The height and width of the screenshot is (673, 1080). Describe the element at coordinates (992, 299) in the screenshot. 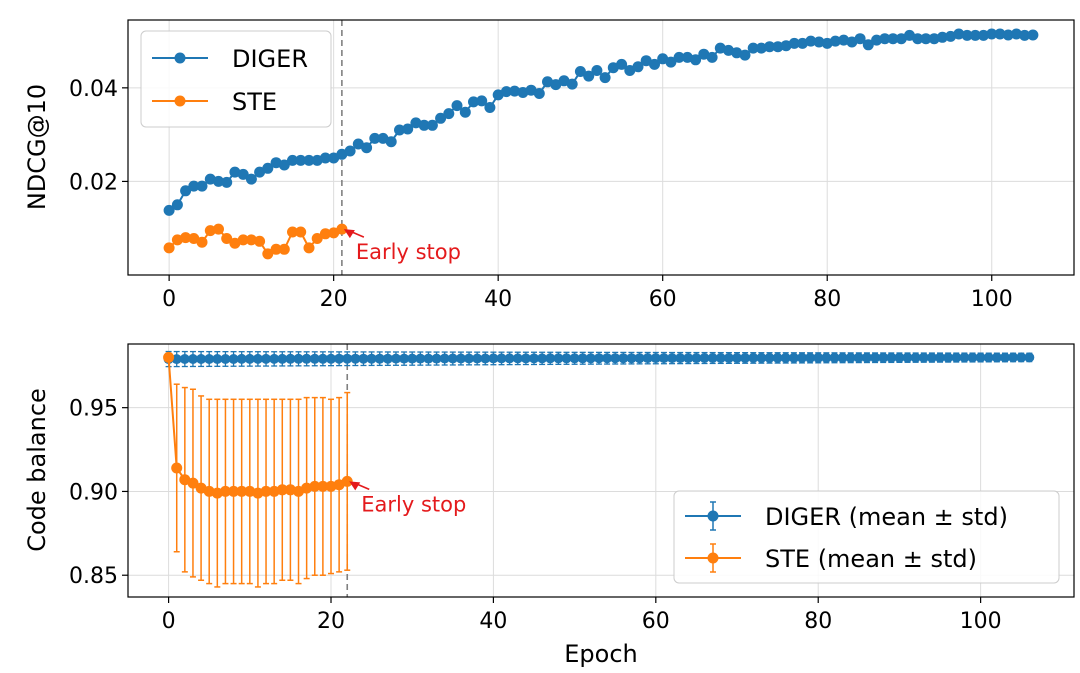

I see `top-x-tick-label: 100` at that location.